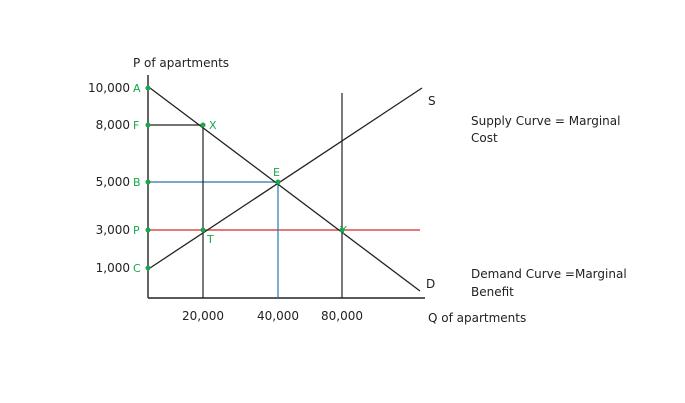 Image resolution: width=685 pixels, height=403 pixels. I want to click on series-label-D: D, so click(430, 284).